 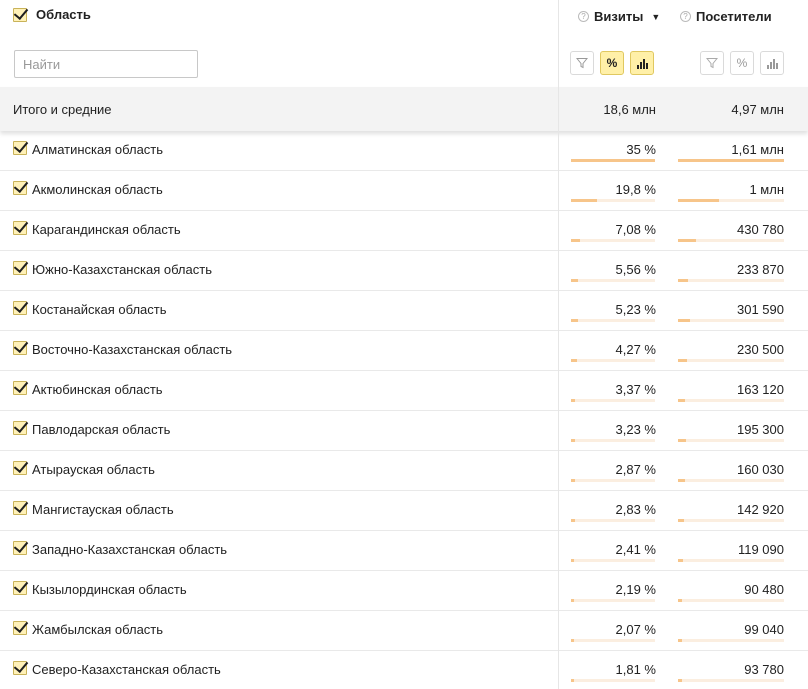 What do you see at coordinates (760, 389) in the screenshot?
I see `visitors-value: 163 120` at bounding box center [760, 389].